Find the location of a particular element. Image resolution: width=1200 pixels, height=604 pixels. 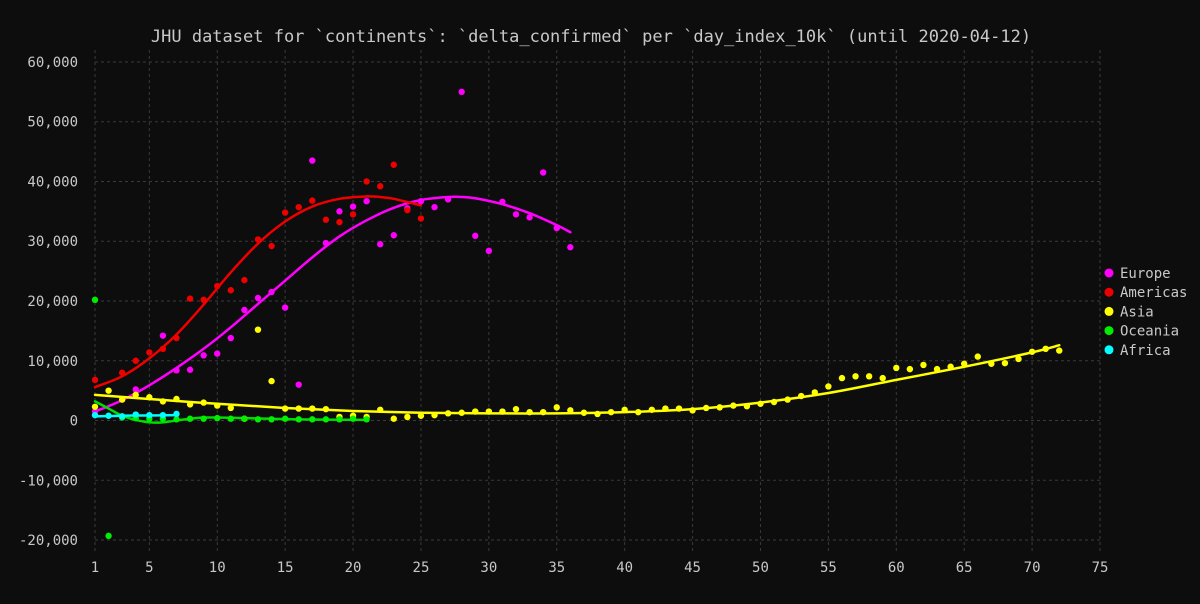

trend-line-asia is located at coordinates (577, 379).